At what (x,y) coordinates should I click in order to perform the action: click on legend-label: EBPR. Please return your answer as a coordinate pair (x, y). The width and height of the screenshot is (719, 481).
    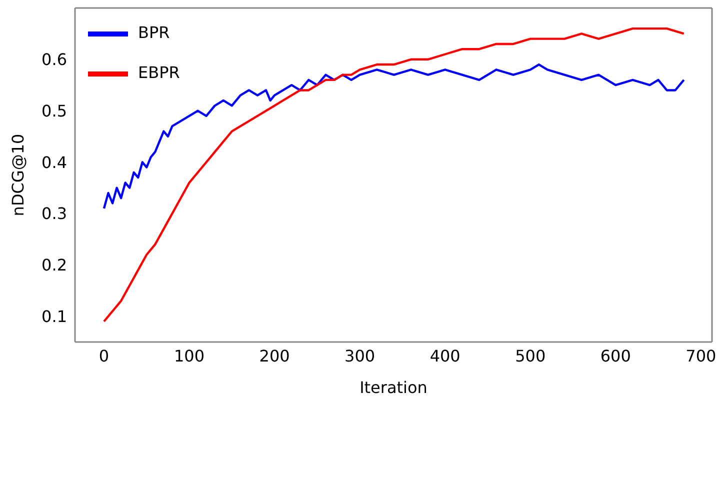
    Looking at the image, I should click on (159, 72).